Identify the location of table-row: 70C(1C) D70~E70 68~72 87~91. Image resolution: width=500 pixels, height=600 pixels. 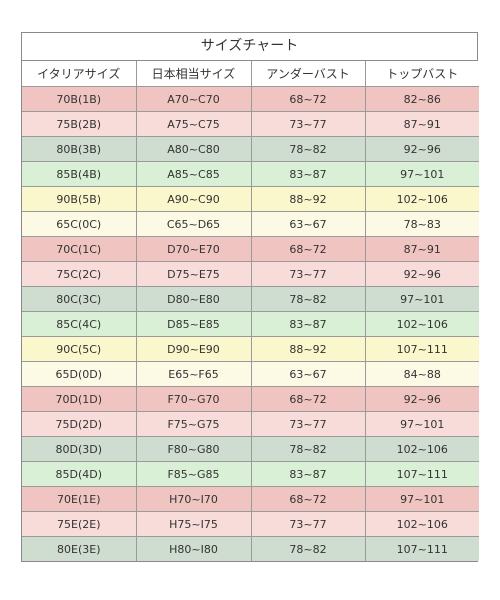
(250, 249).